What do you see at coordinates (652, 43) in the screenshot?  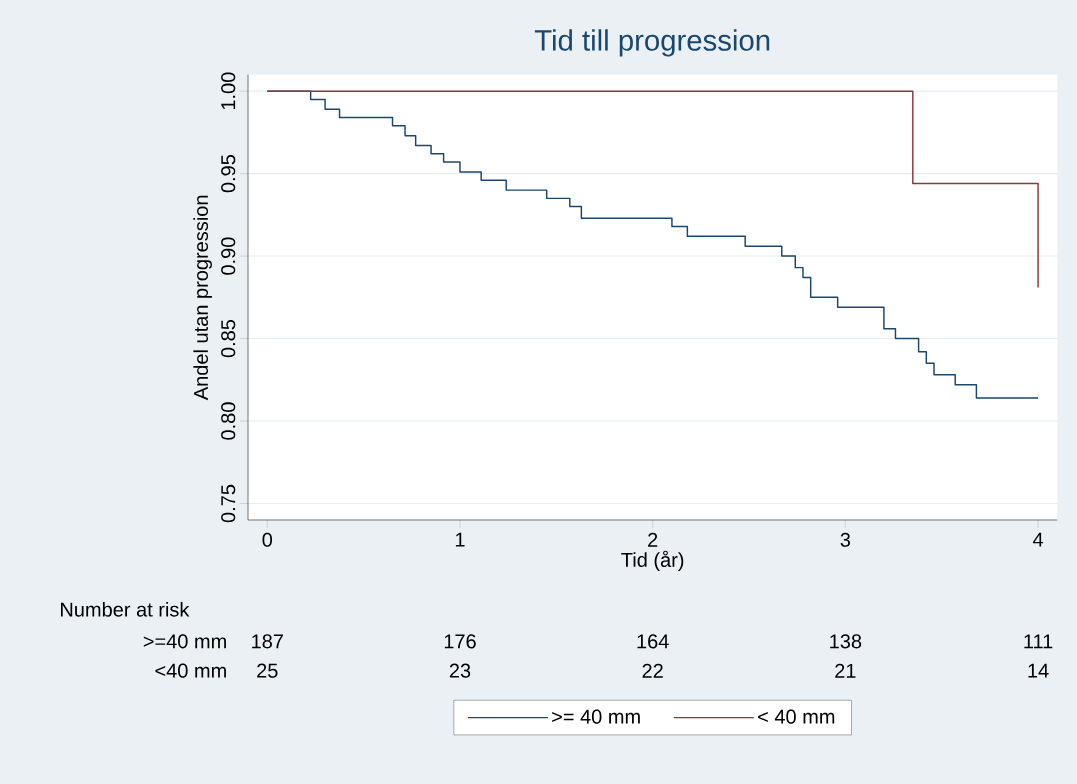 I see `chart-title: Tid till progression` at bounding box center [652, 43].